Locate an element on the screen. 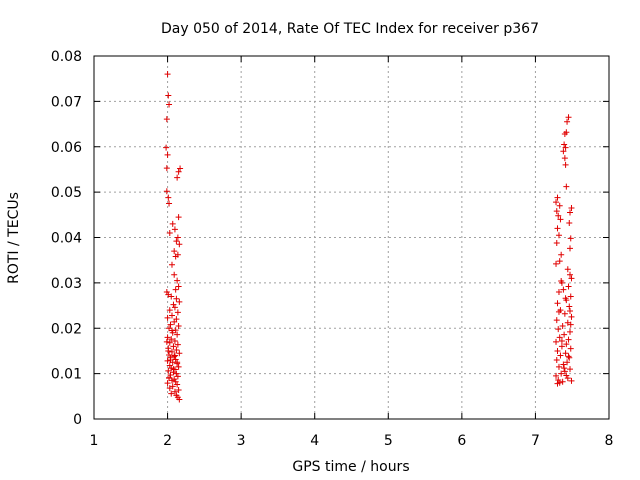  y-tick-label: 0.08 is located at coordinates (66, 57).